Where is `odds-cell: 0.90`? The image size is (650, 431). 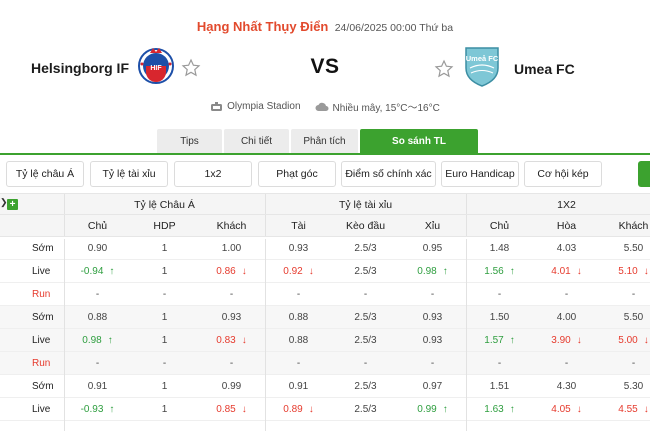 odds-cell: 0.90 is located at coordinates (97, 248).